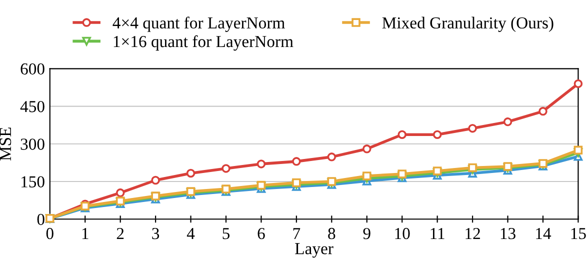 This screenshot has height=264, width=587. Describe the element at coordinates (261, 234) in the screenshot. I see `x-tick-label: 6` at that location.